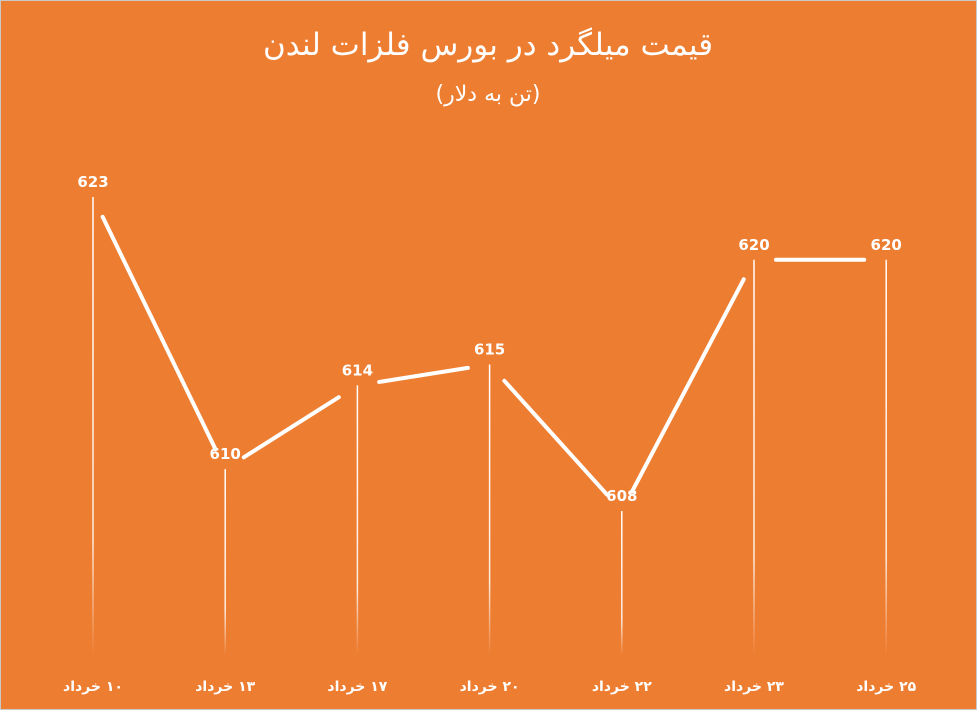 The image size is (977, 710). Describe the element at coordinates (489, 349) in the screenshot. I see `data-label: 615` at that location.